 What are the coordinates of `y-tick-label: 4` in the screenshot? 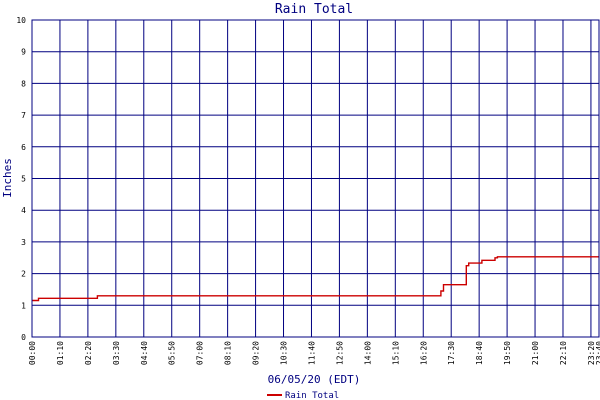 It's located at (23, 210).